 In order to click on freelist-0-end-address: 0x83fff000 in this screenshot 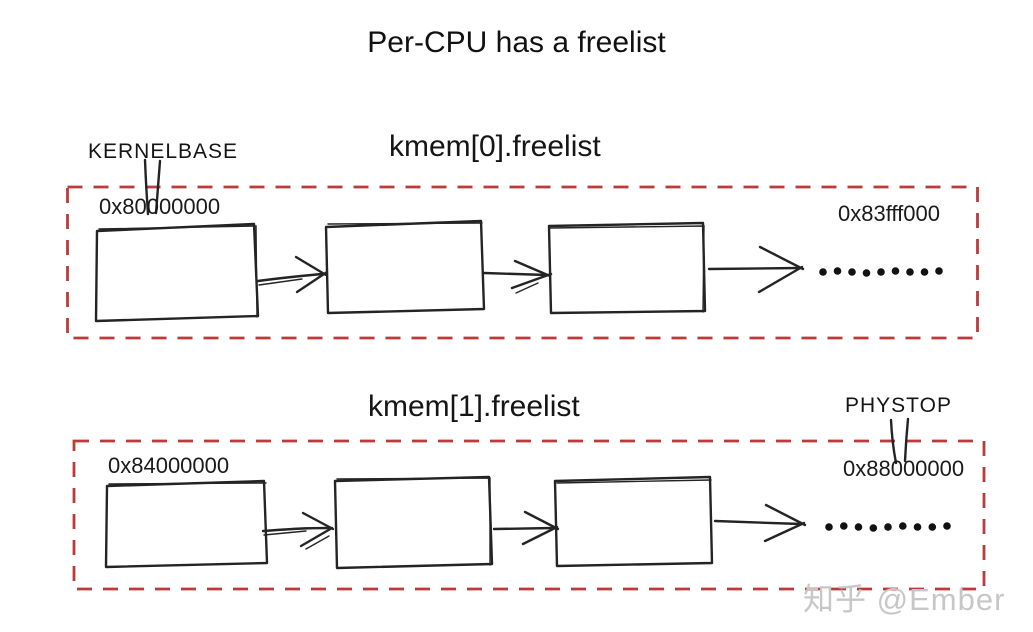, I will do `click(889, 213)`.